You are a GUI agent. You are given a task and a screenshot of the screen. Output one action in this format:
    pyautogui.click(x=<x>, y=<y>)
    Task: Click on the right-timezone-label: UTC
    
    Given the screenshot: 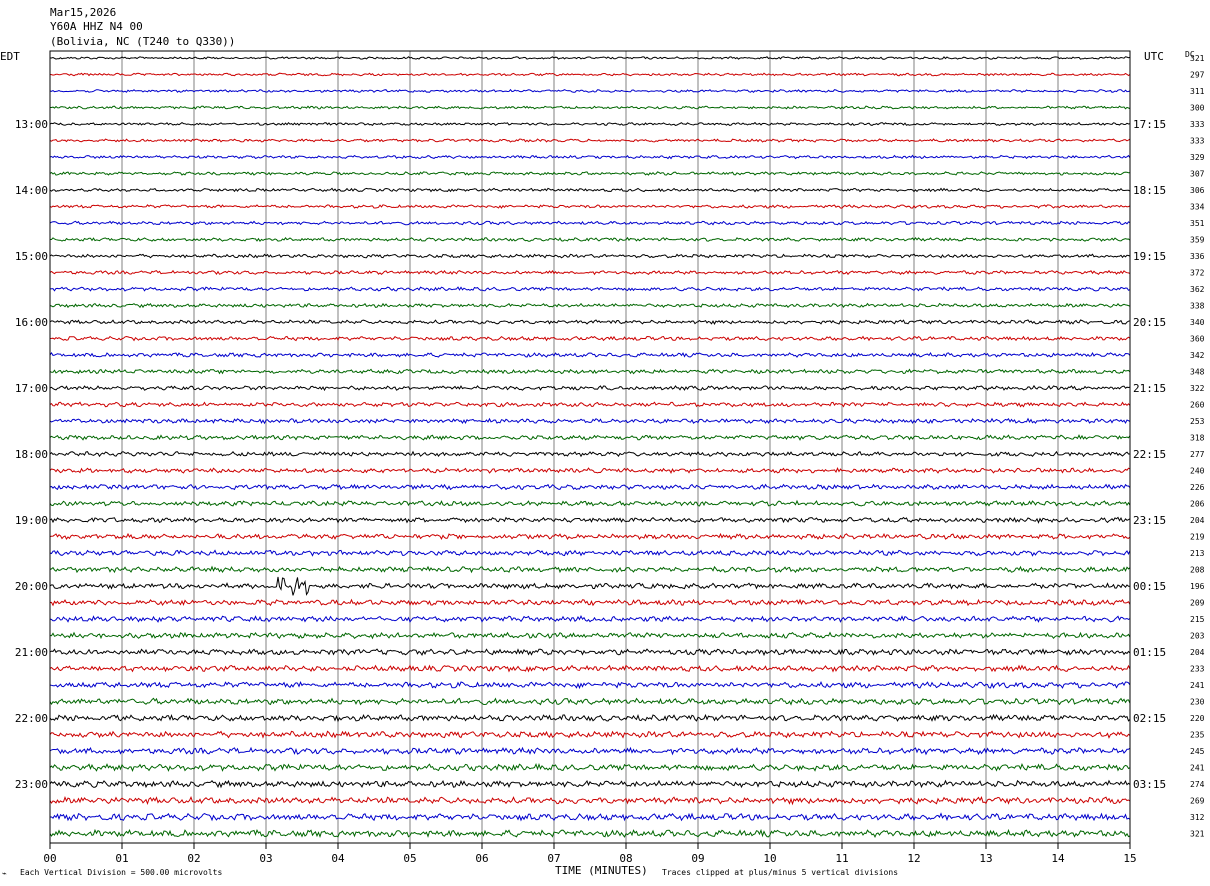 What is the action you would take?
    pyautogui.click(x=1154, y=56)
    